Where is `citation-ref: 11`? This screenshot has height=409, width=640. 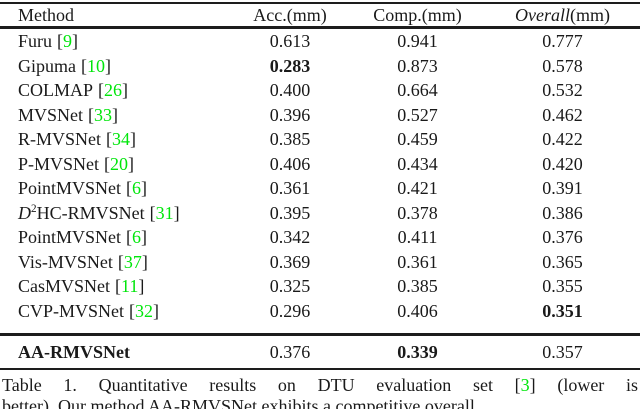
citation-ref: 11 is located at coordinates (130, 286).